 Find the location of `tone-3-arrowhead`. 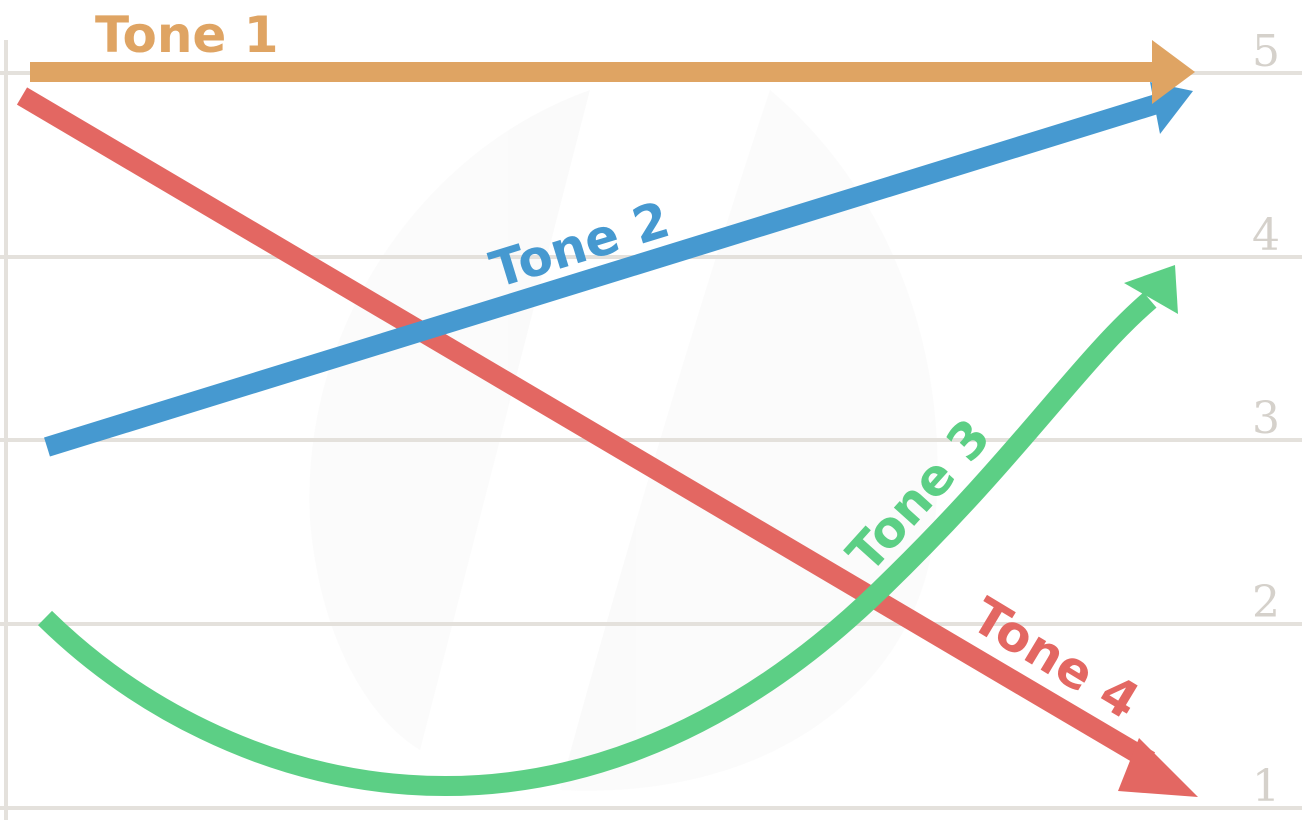

tone-3-arrowhead is located at coordinates (1151, 289).